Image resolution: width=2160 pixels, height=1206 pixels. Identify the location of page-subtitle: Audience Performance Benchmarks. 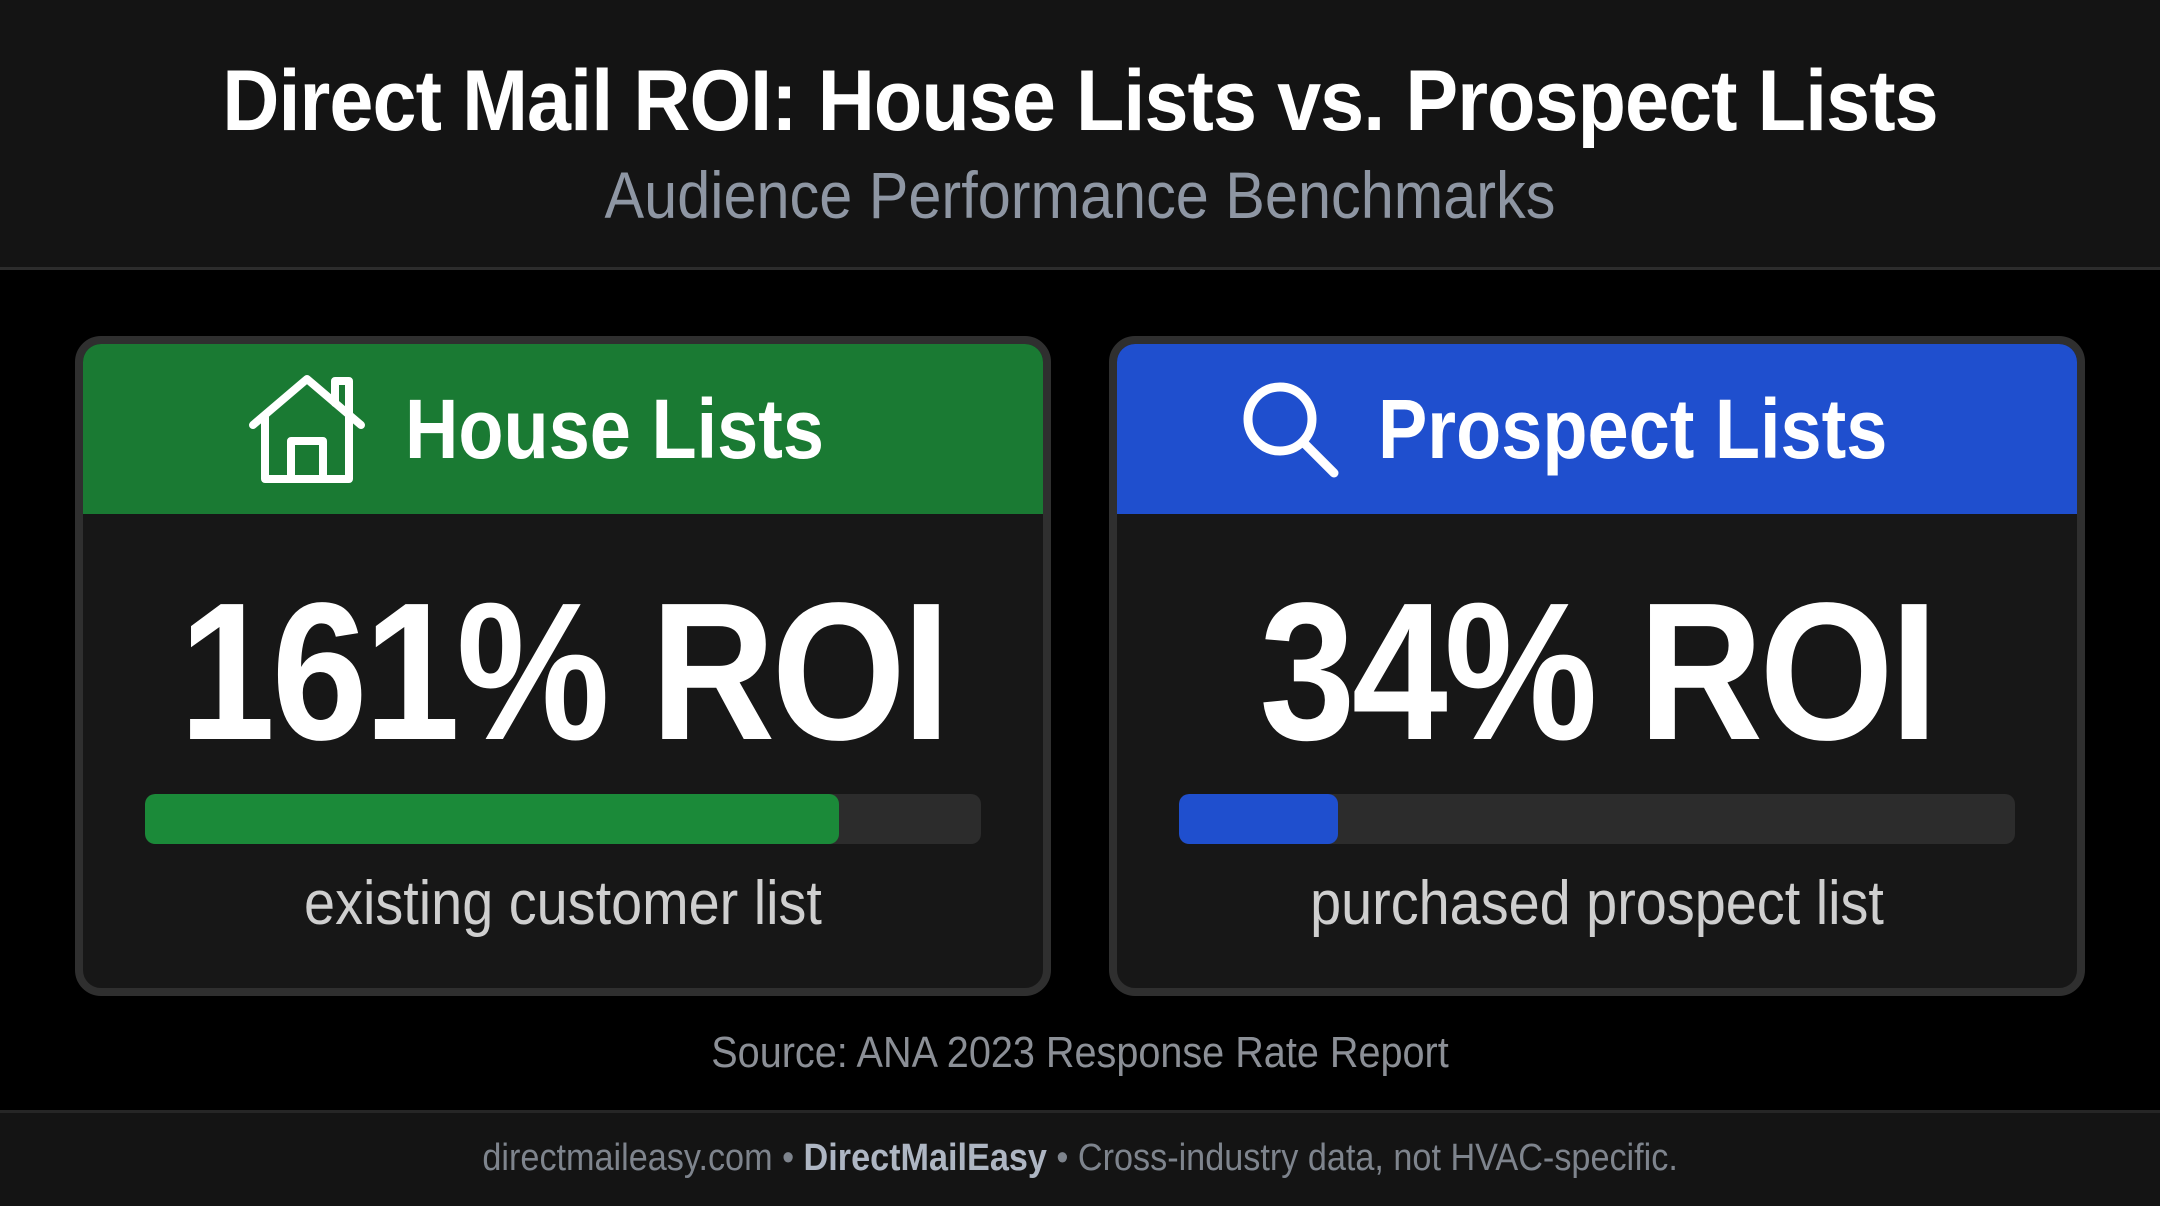
(1080, 195).